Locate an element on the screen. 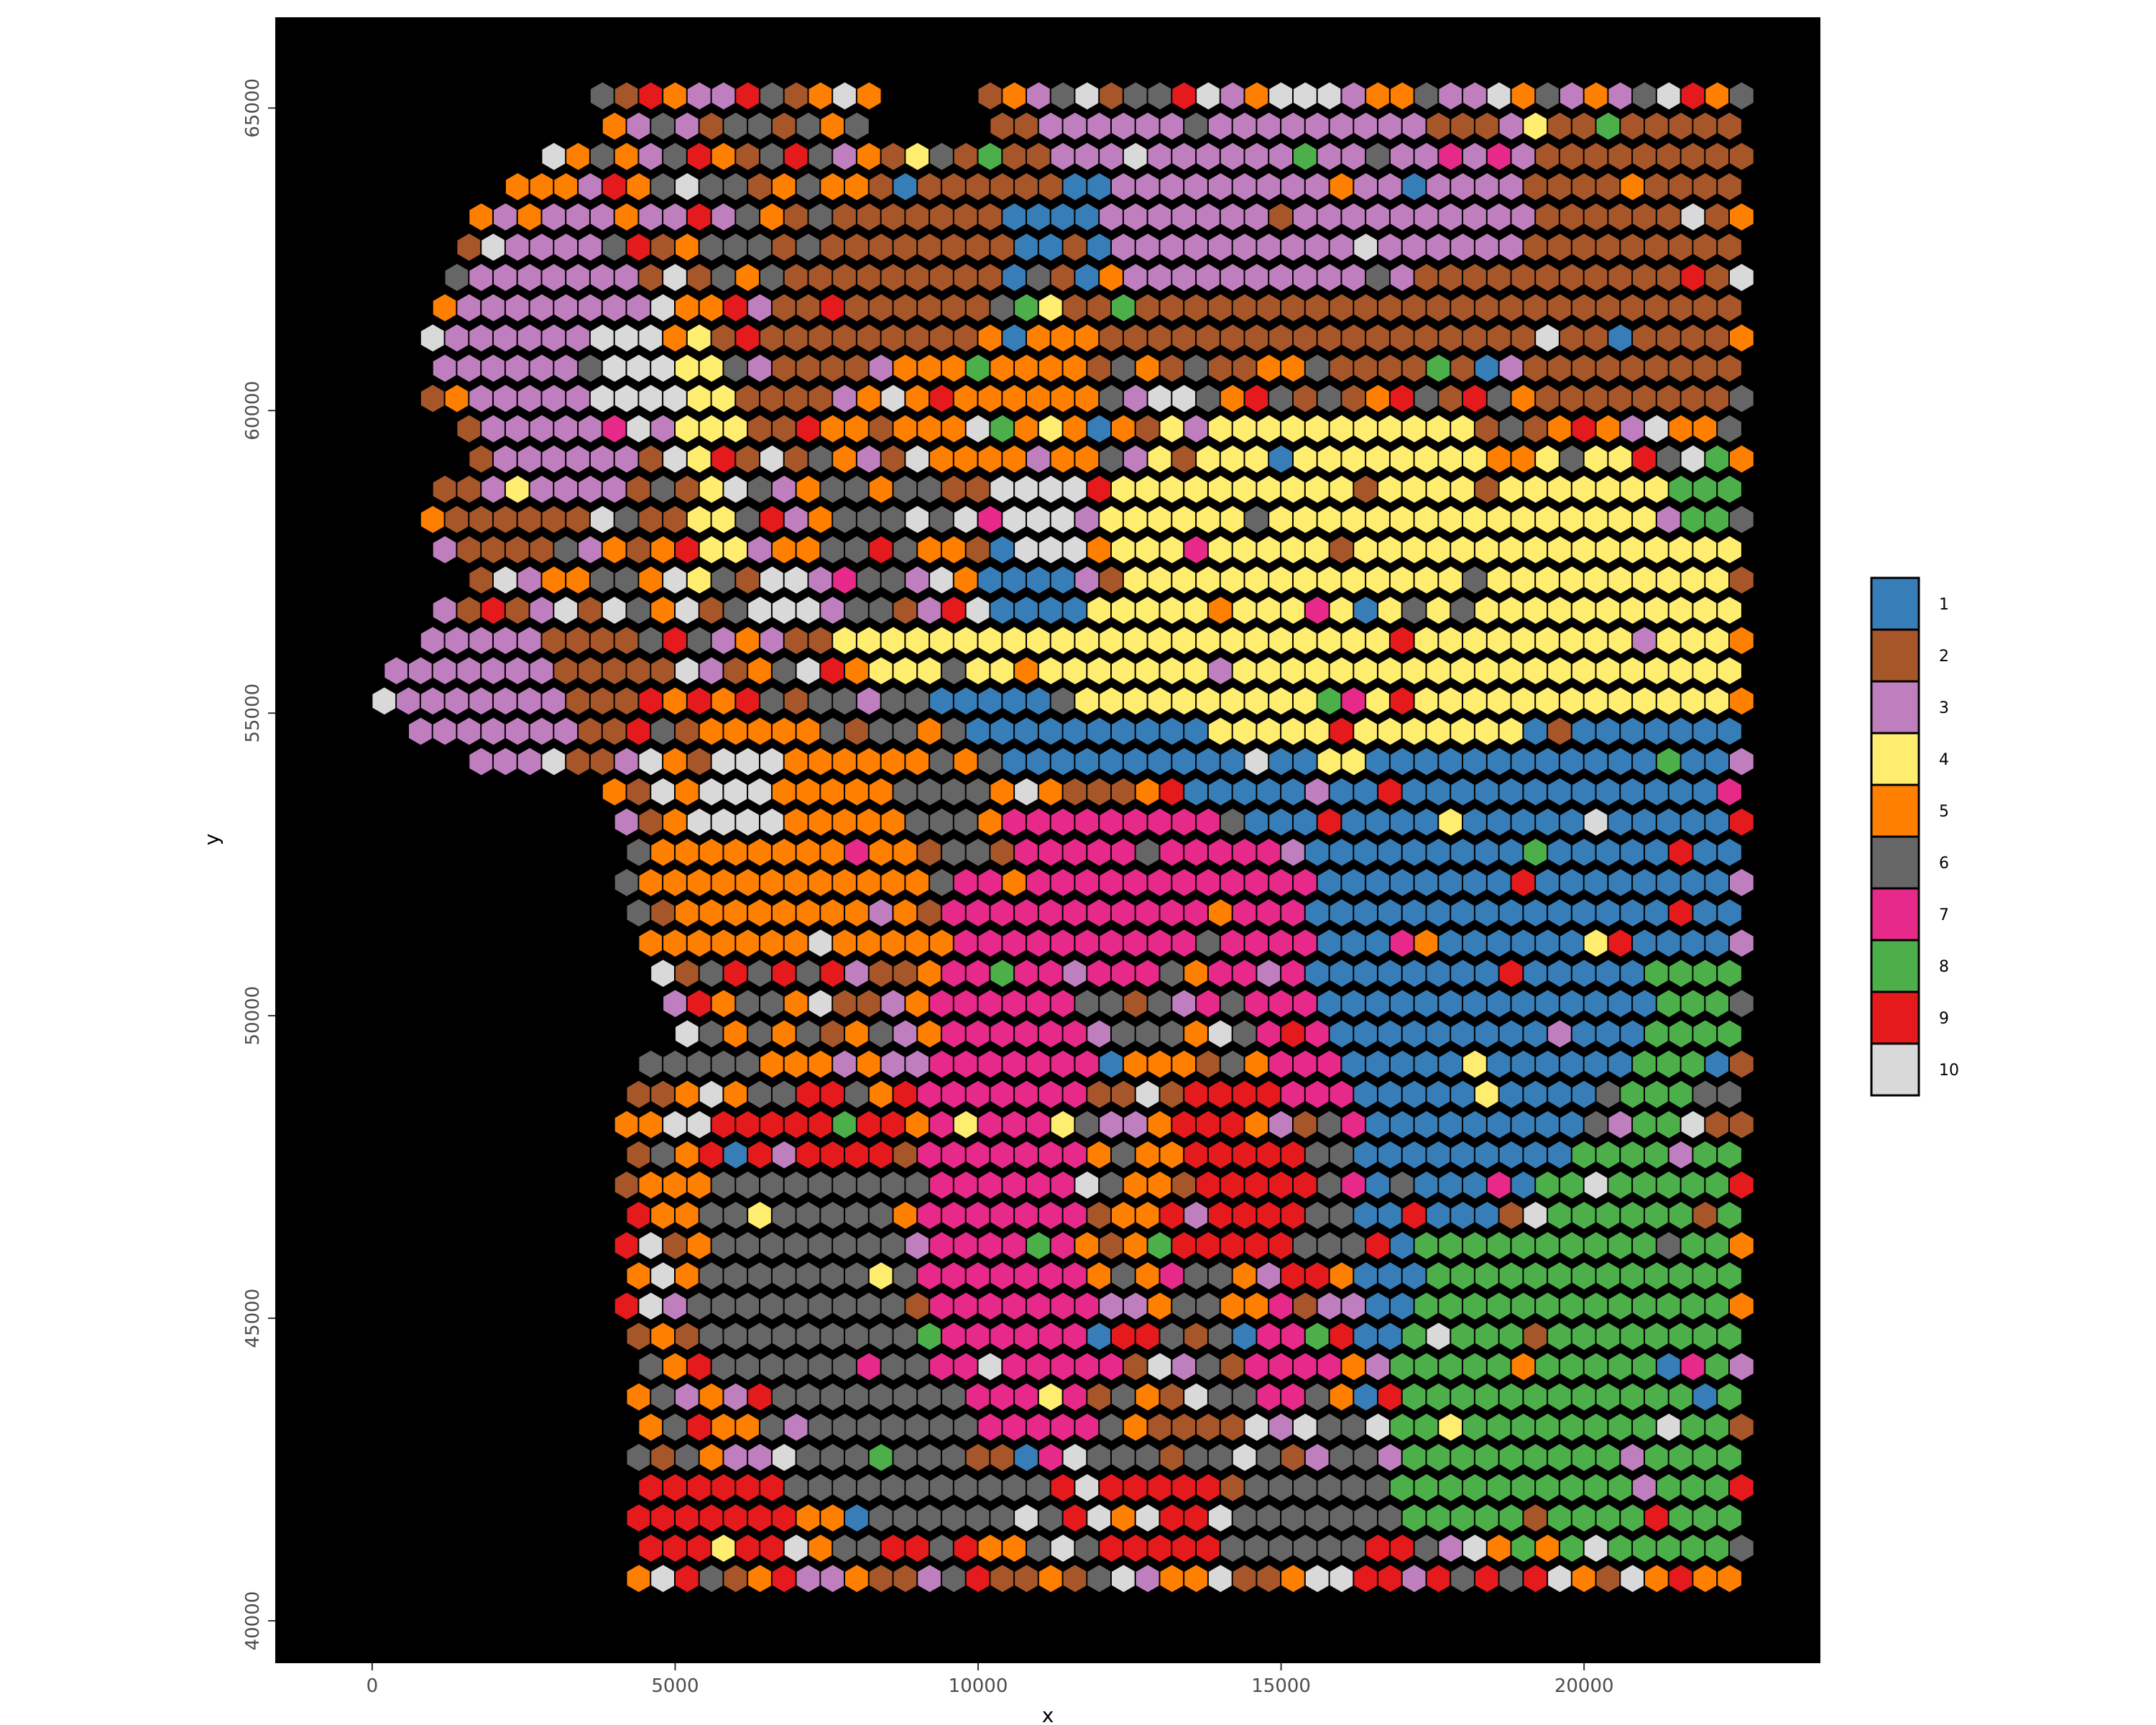  legend-label-8: 8 is located at coordinates (1944, 967).